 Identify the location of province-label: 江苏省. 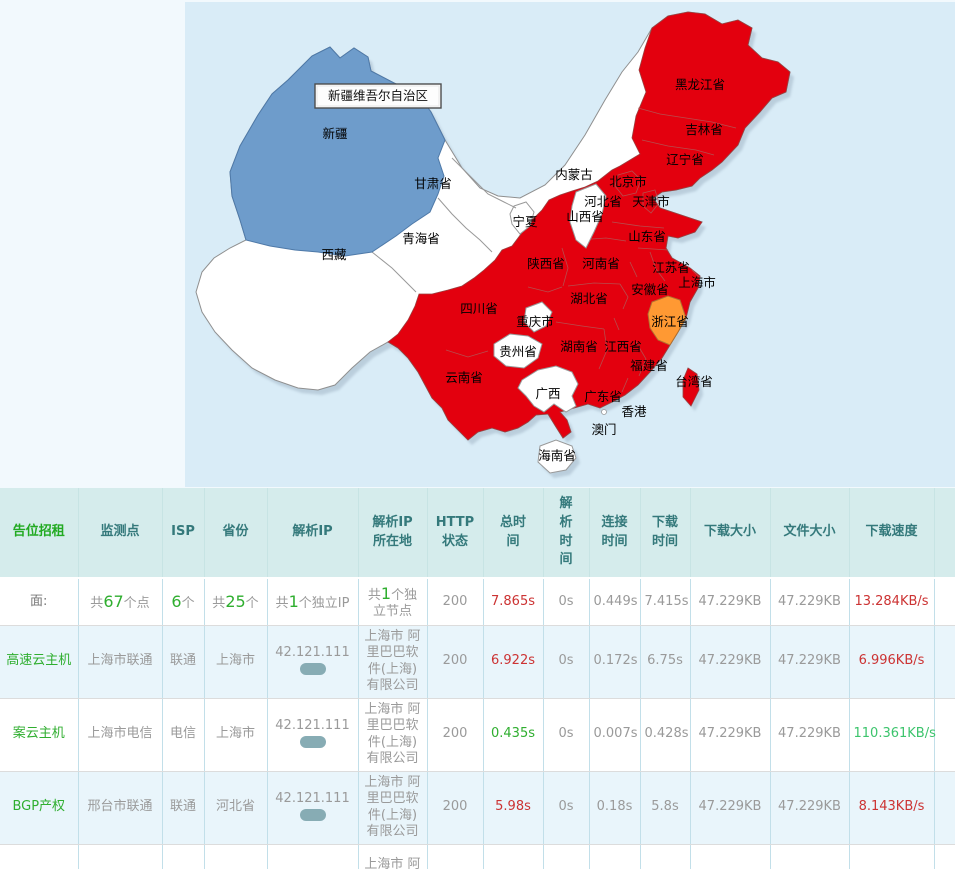
(671, 267).